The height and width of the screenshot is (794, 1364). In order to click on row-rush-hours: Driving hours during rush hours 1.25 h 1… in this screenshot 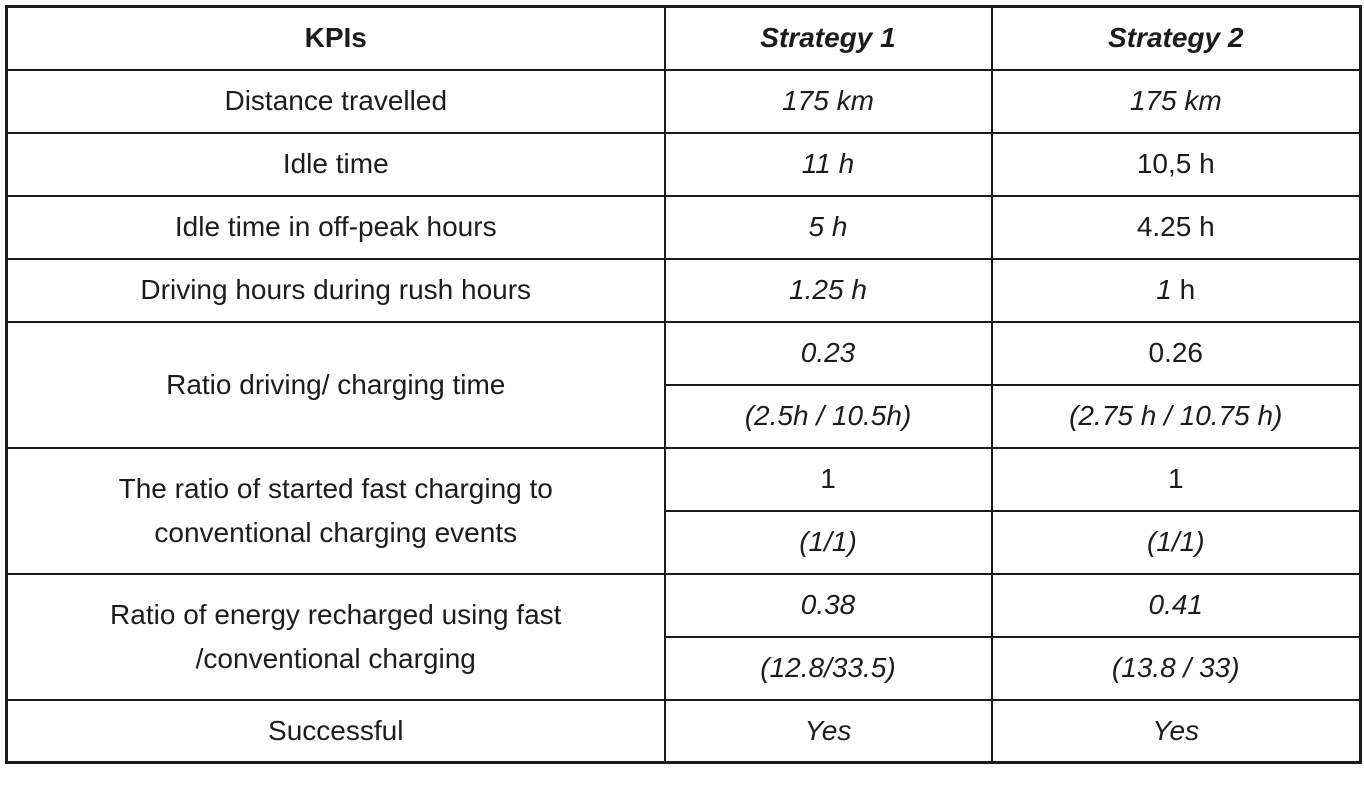, I will do `click(683, 290)`.